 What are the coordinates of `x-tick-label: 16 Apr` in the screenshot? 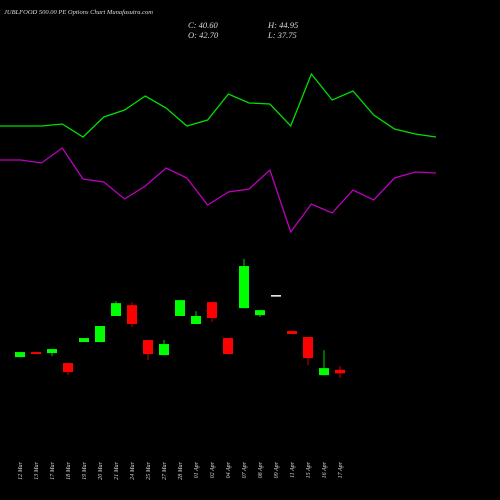 It's located at (325, 469).